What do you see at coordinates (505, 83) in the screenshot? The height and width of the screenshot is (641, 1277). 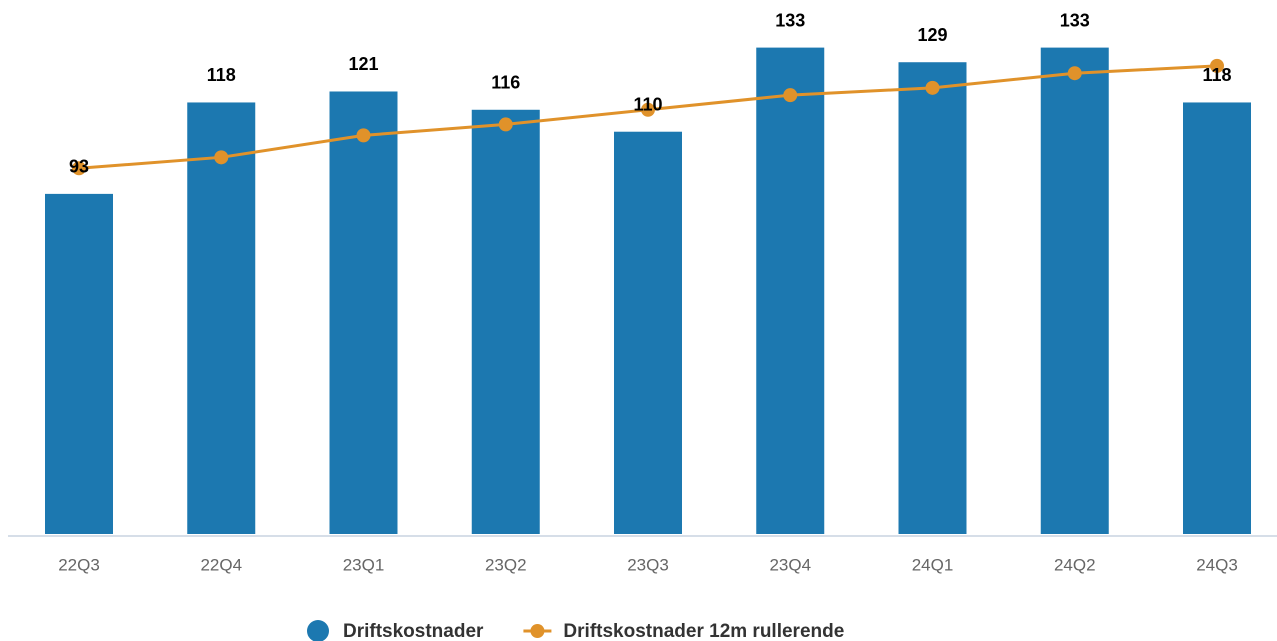 I see `data-label: 116` at bounding box center [505, 83].